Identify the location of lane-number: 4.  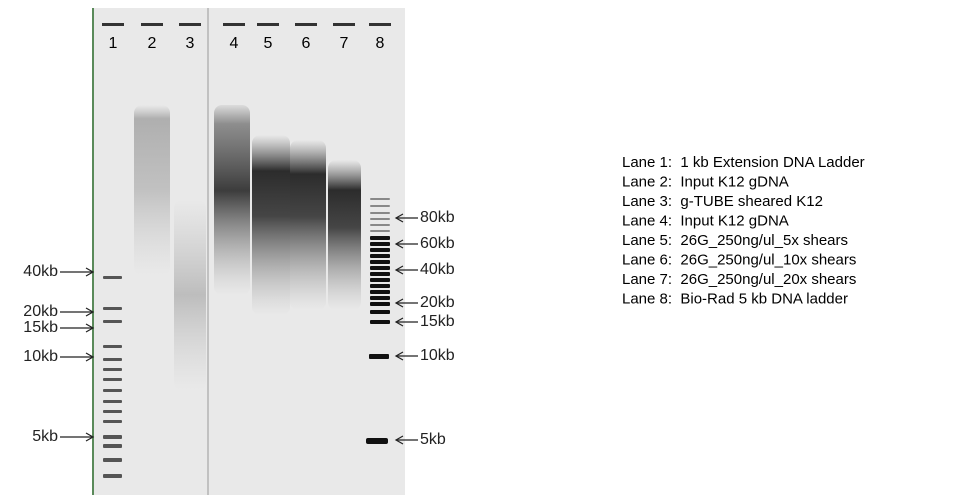
(234, 43).